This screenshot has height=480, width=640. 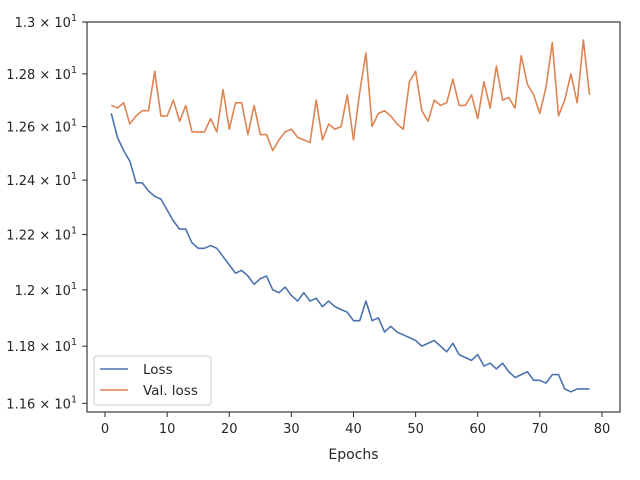 I want to click on legend-label-val-loss: Val. loss, so click(x=170, y=391).